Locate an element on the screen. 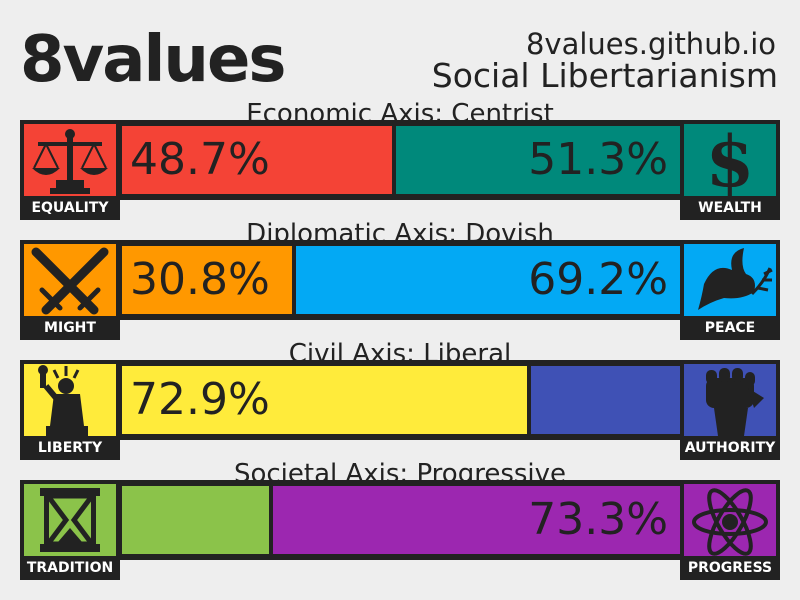 The height and width of the screenshot is (600, 800). icon-tile-progress: PROGRESS is located at coordinates (730, 530).